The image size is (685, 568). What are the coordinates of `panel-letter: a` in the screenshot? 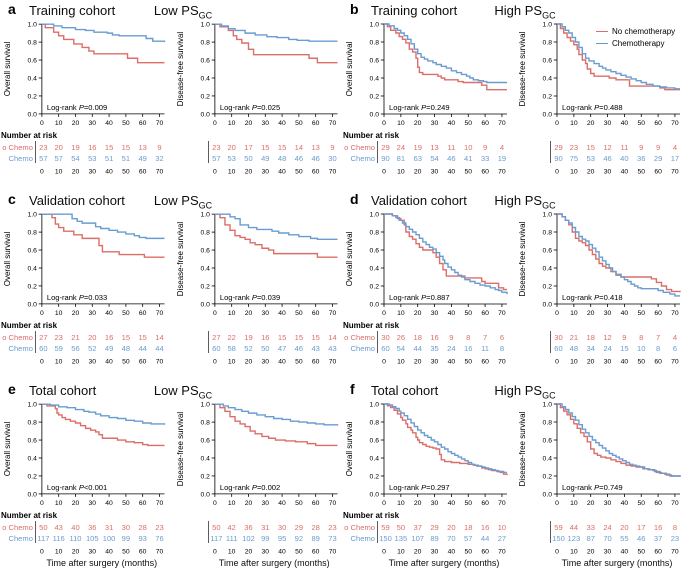 It's located at (12, 9).